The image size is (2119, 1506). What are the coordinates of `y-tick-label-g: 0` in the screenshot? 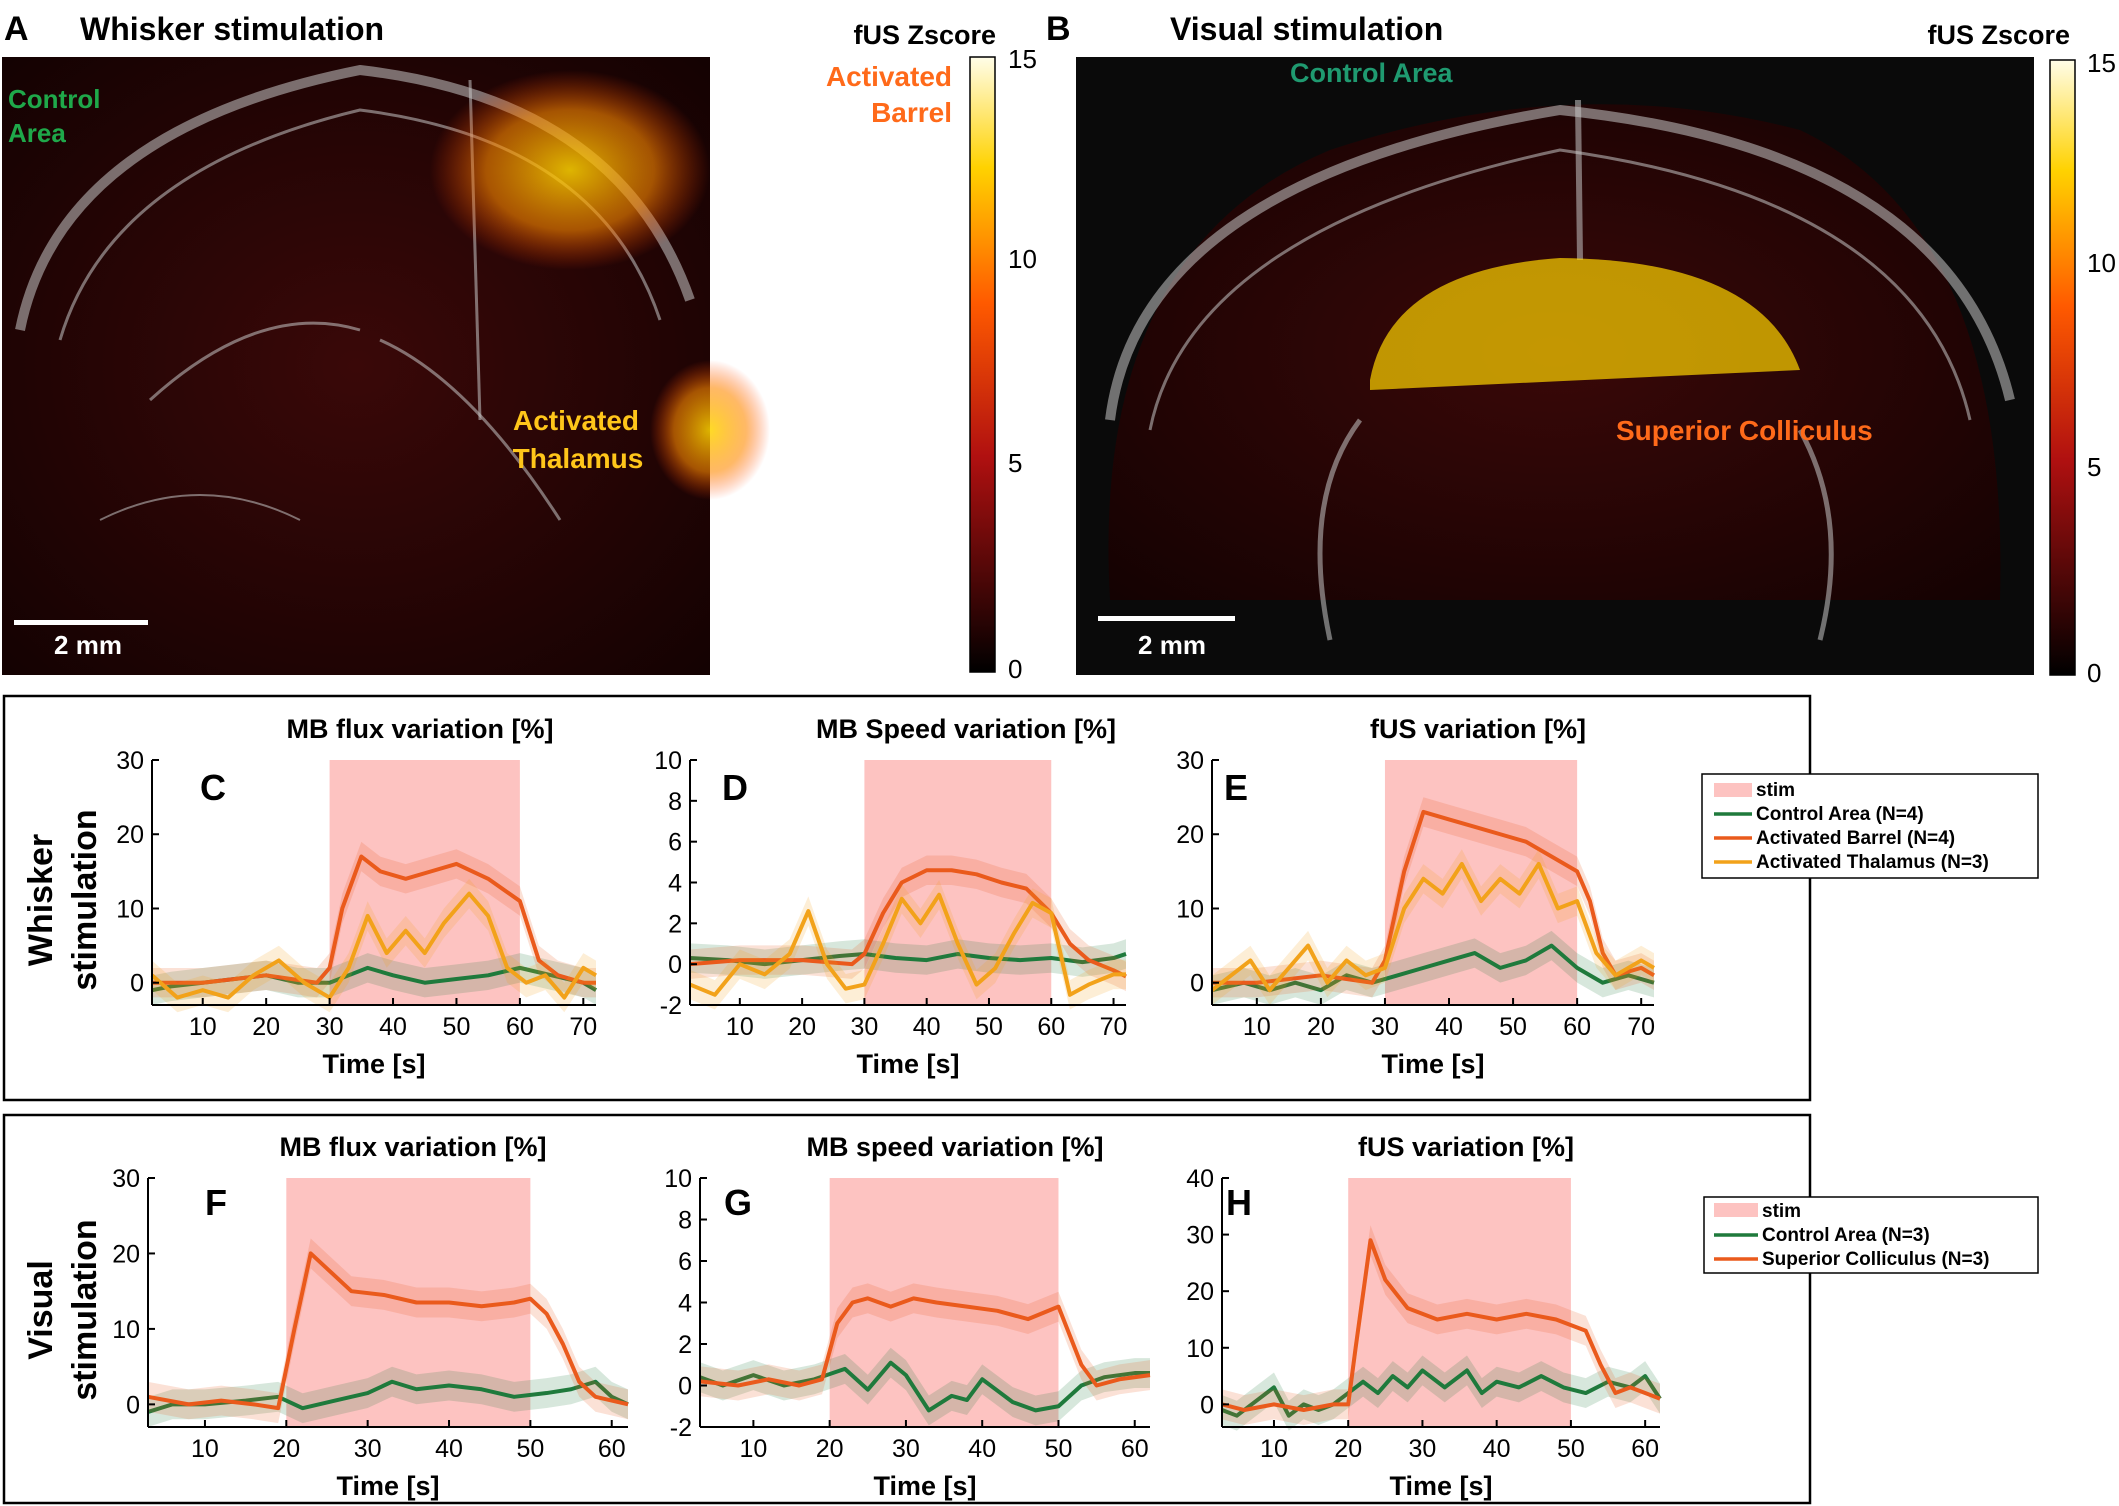 It's located at (685, 1387).